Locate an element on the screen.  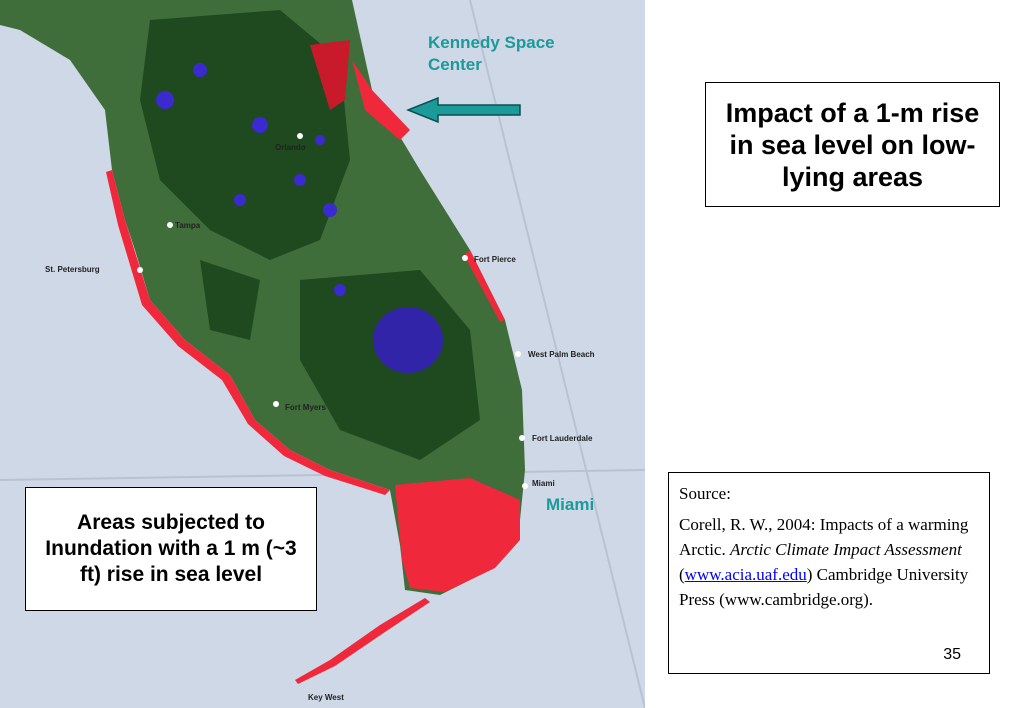
city-label: St. Petersburg is located at coordinates (72, 269).